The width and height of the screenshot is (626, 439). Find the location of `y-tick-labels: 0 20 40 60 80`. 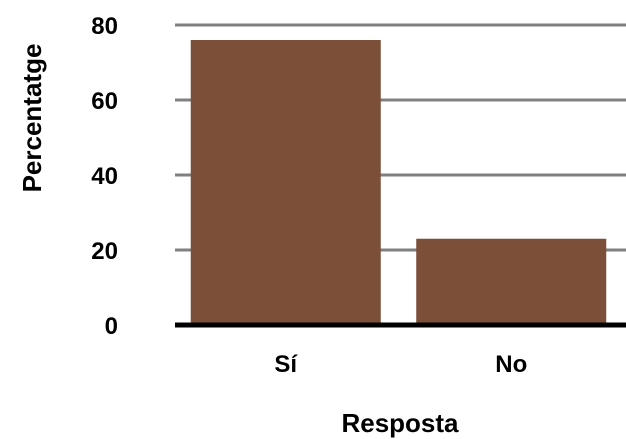

y-tick-labels: 0 20 40 60 80 is located at coordinates (104, 176).